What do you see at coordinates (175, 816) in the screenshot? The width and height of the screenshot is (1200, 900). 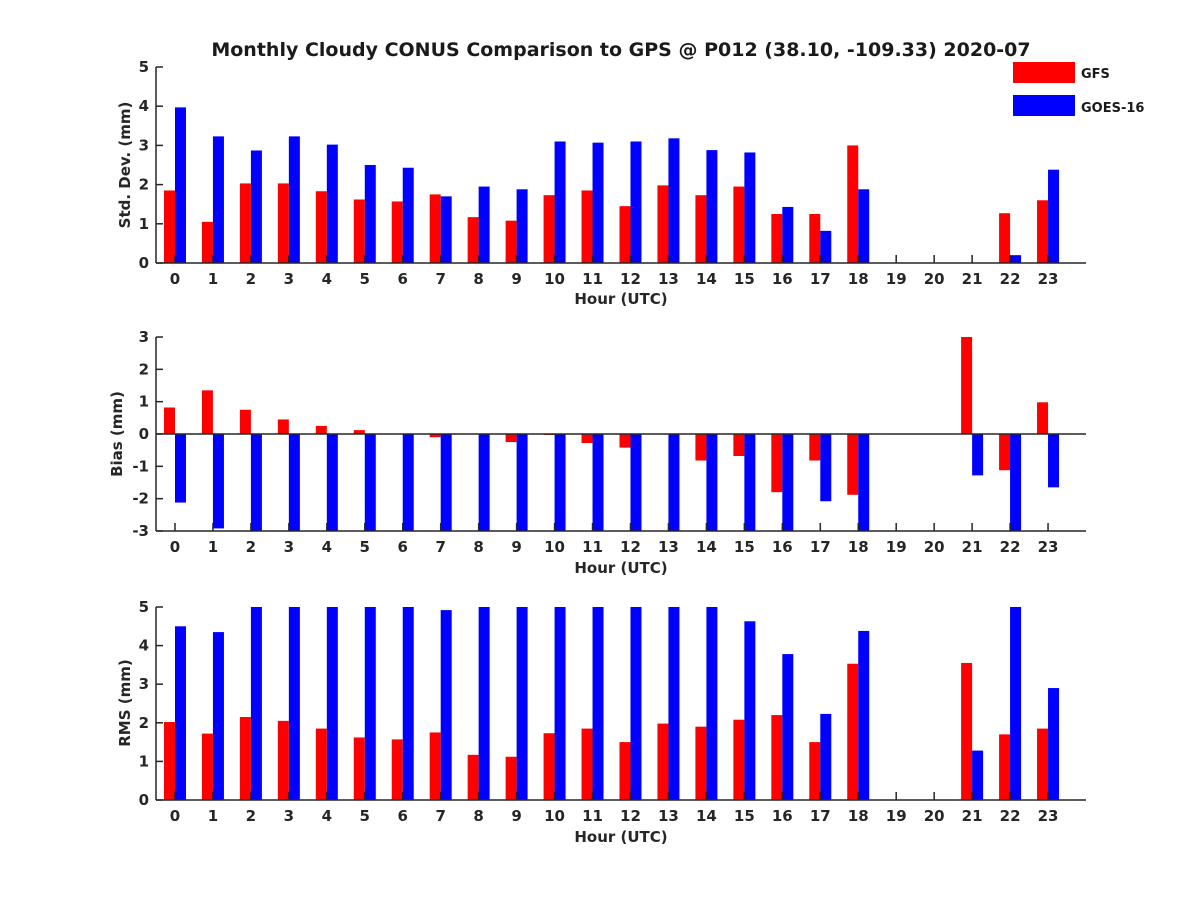 I see `rms-xtick-label: 0` at bounding box center [175, 816].